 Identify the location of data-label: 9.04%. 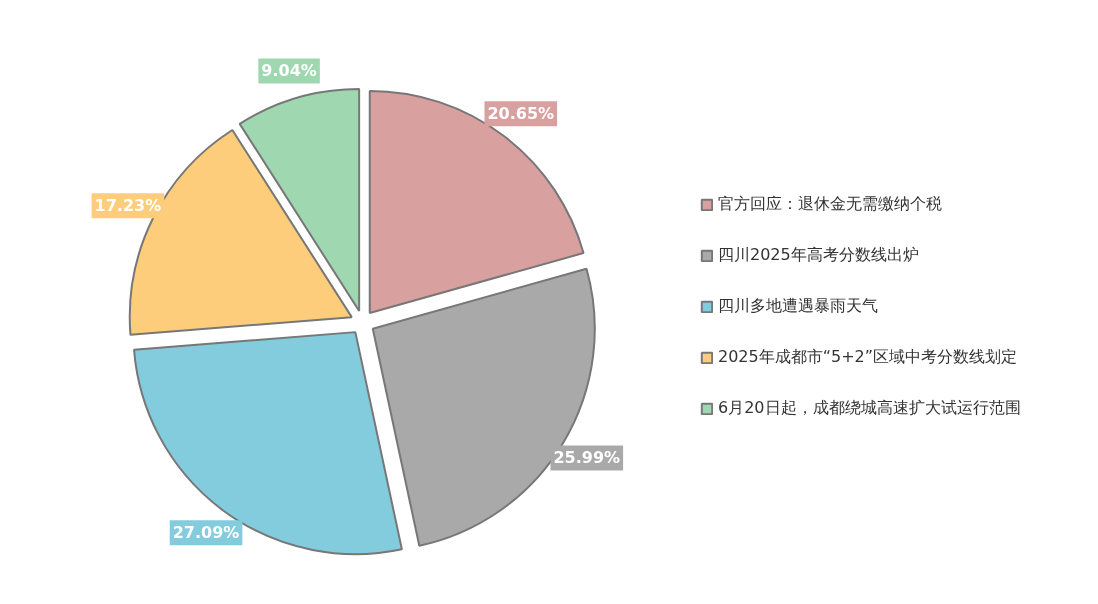
(289, 71).